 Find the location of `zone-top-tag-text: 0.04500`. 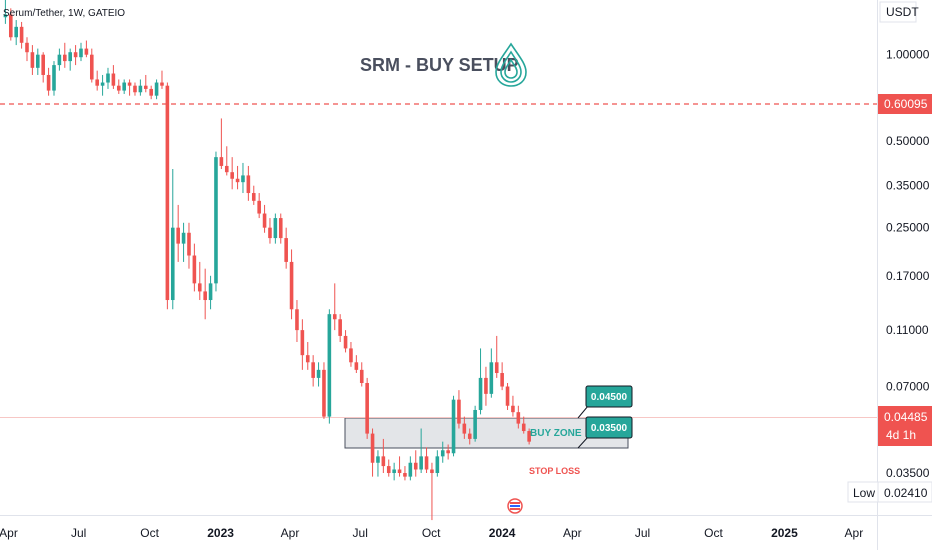

zone-top-tag-text: 0.04500 is located at coordinates (609, 397).